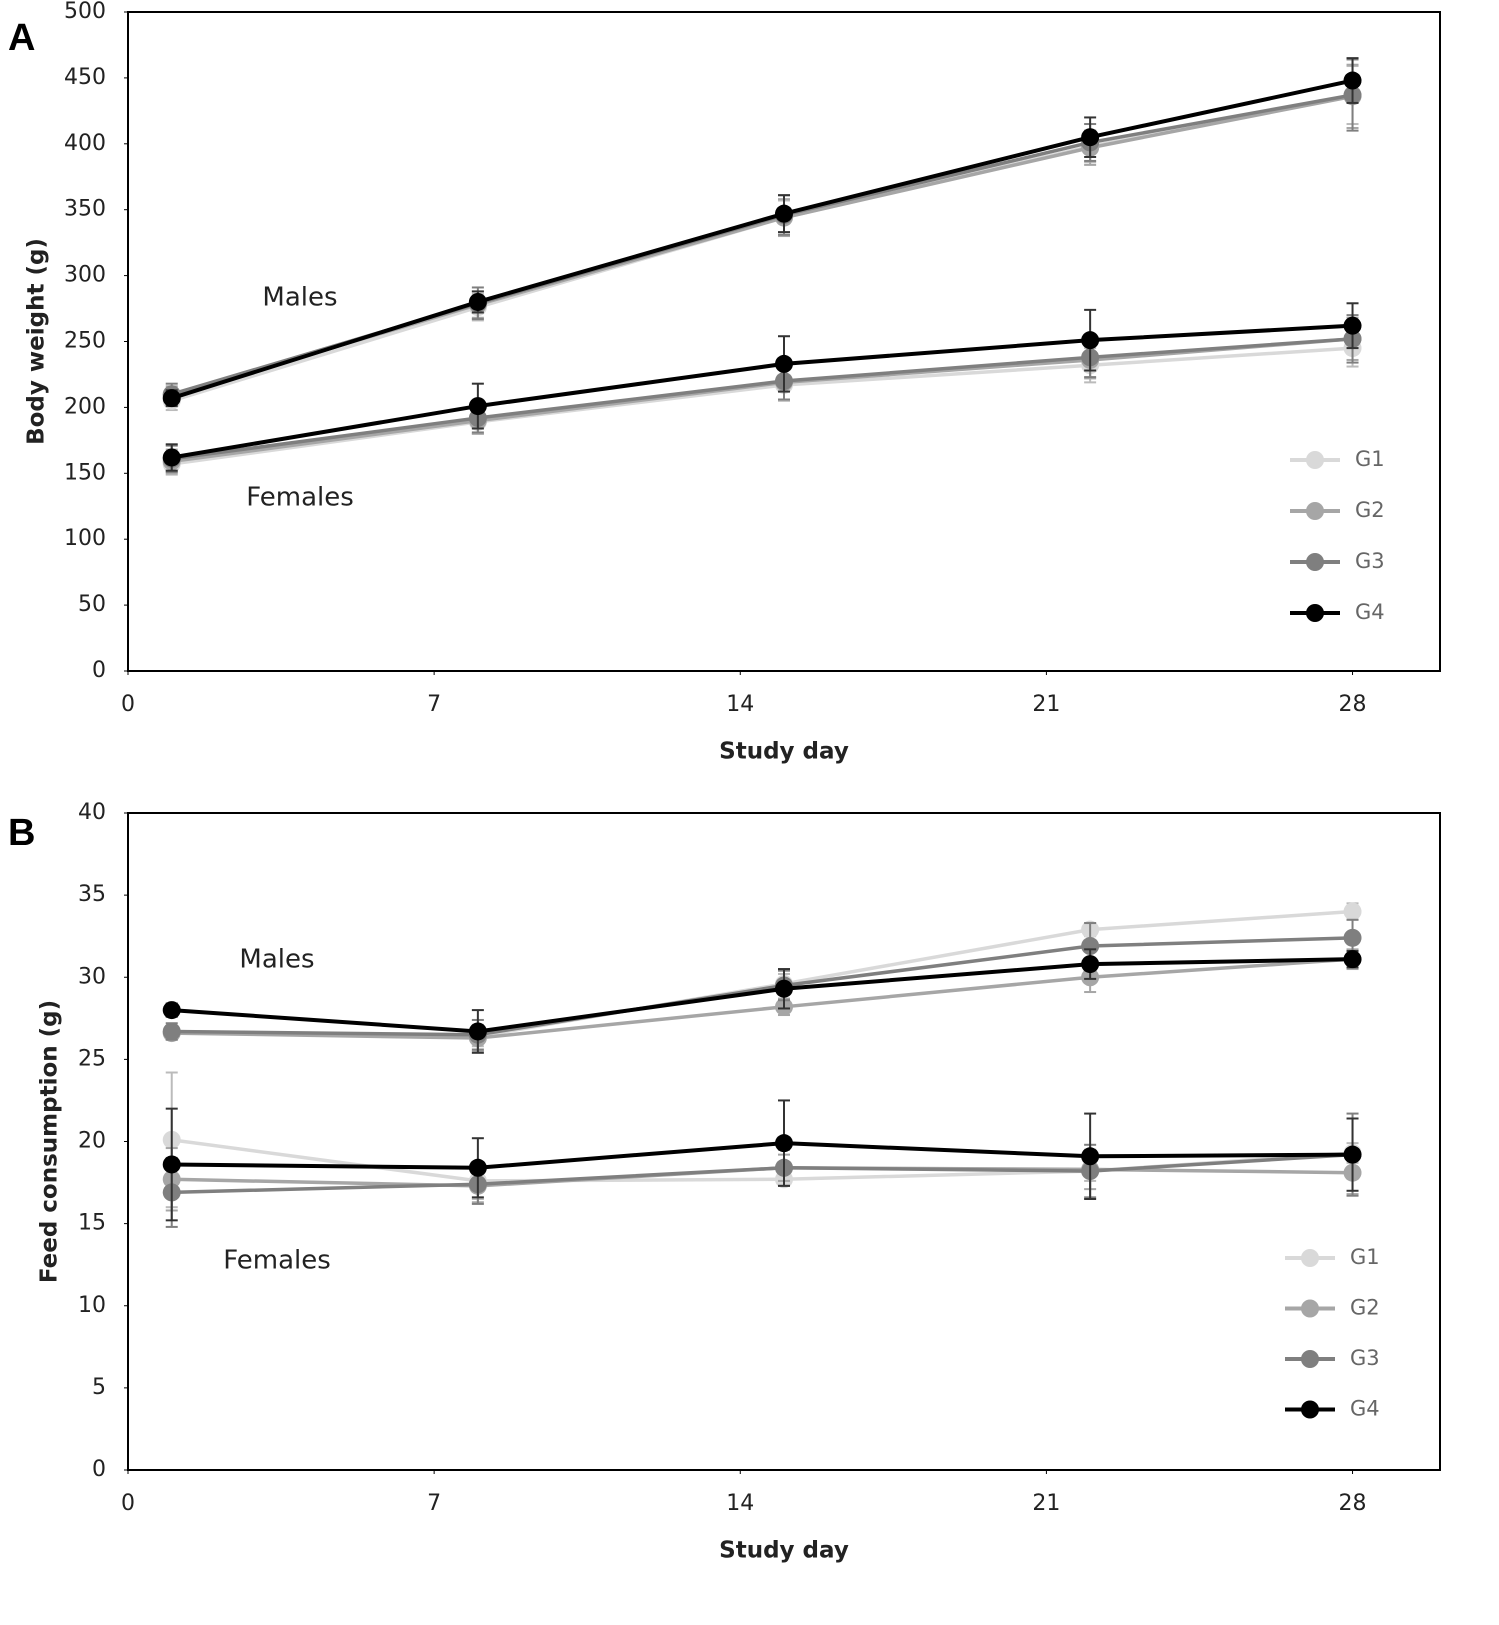 The height and width of the screenshot is (1625, 1499). What do you see at coordinates (85, 538) in the screenshot?
I see `y-tick-label: 100` at bounding box center [85, 538].